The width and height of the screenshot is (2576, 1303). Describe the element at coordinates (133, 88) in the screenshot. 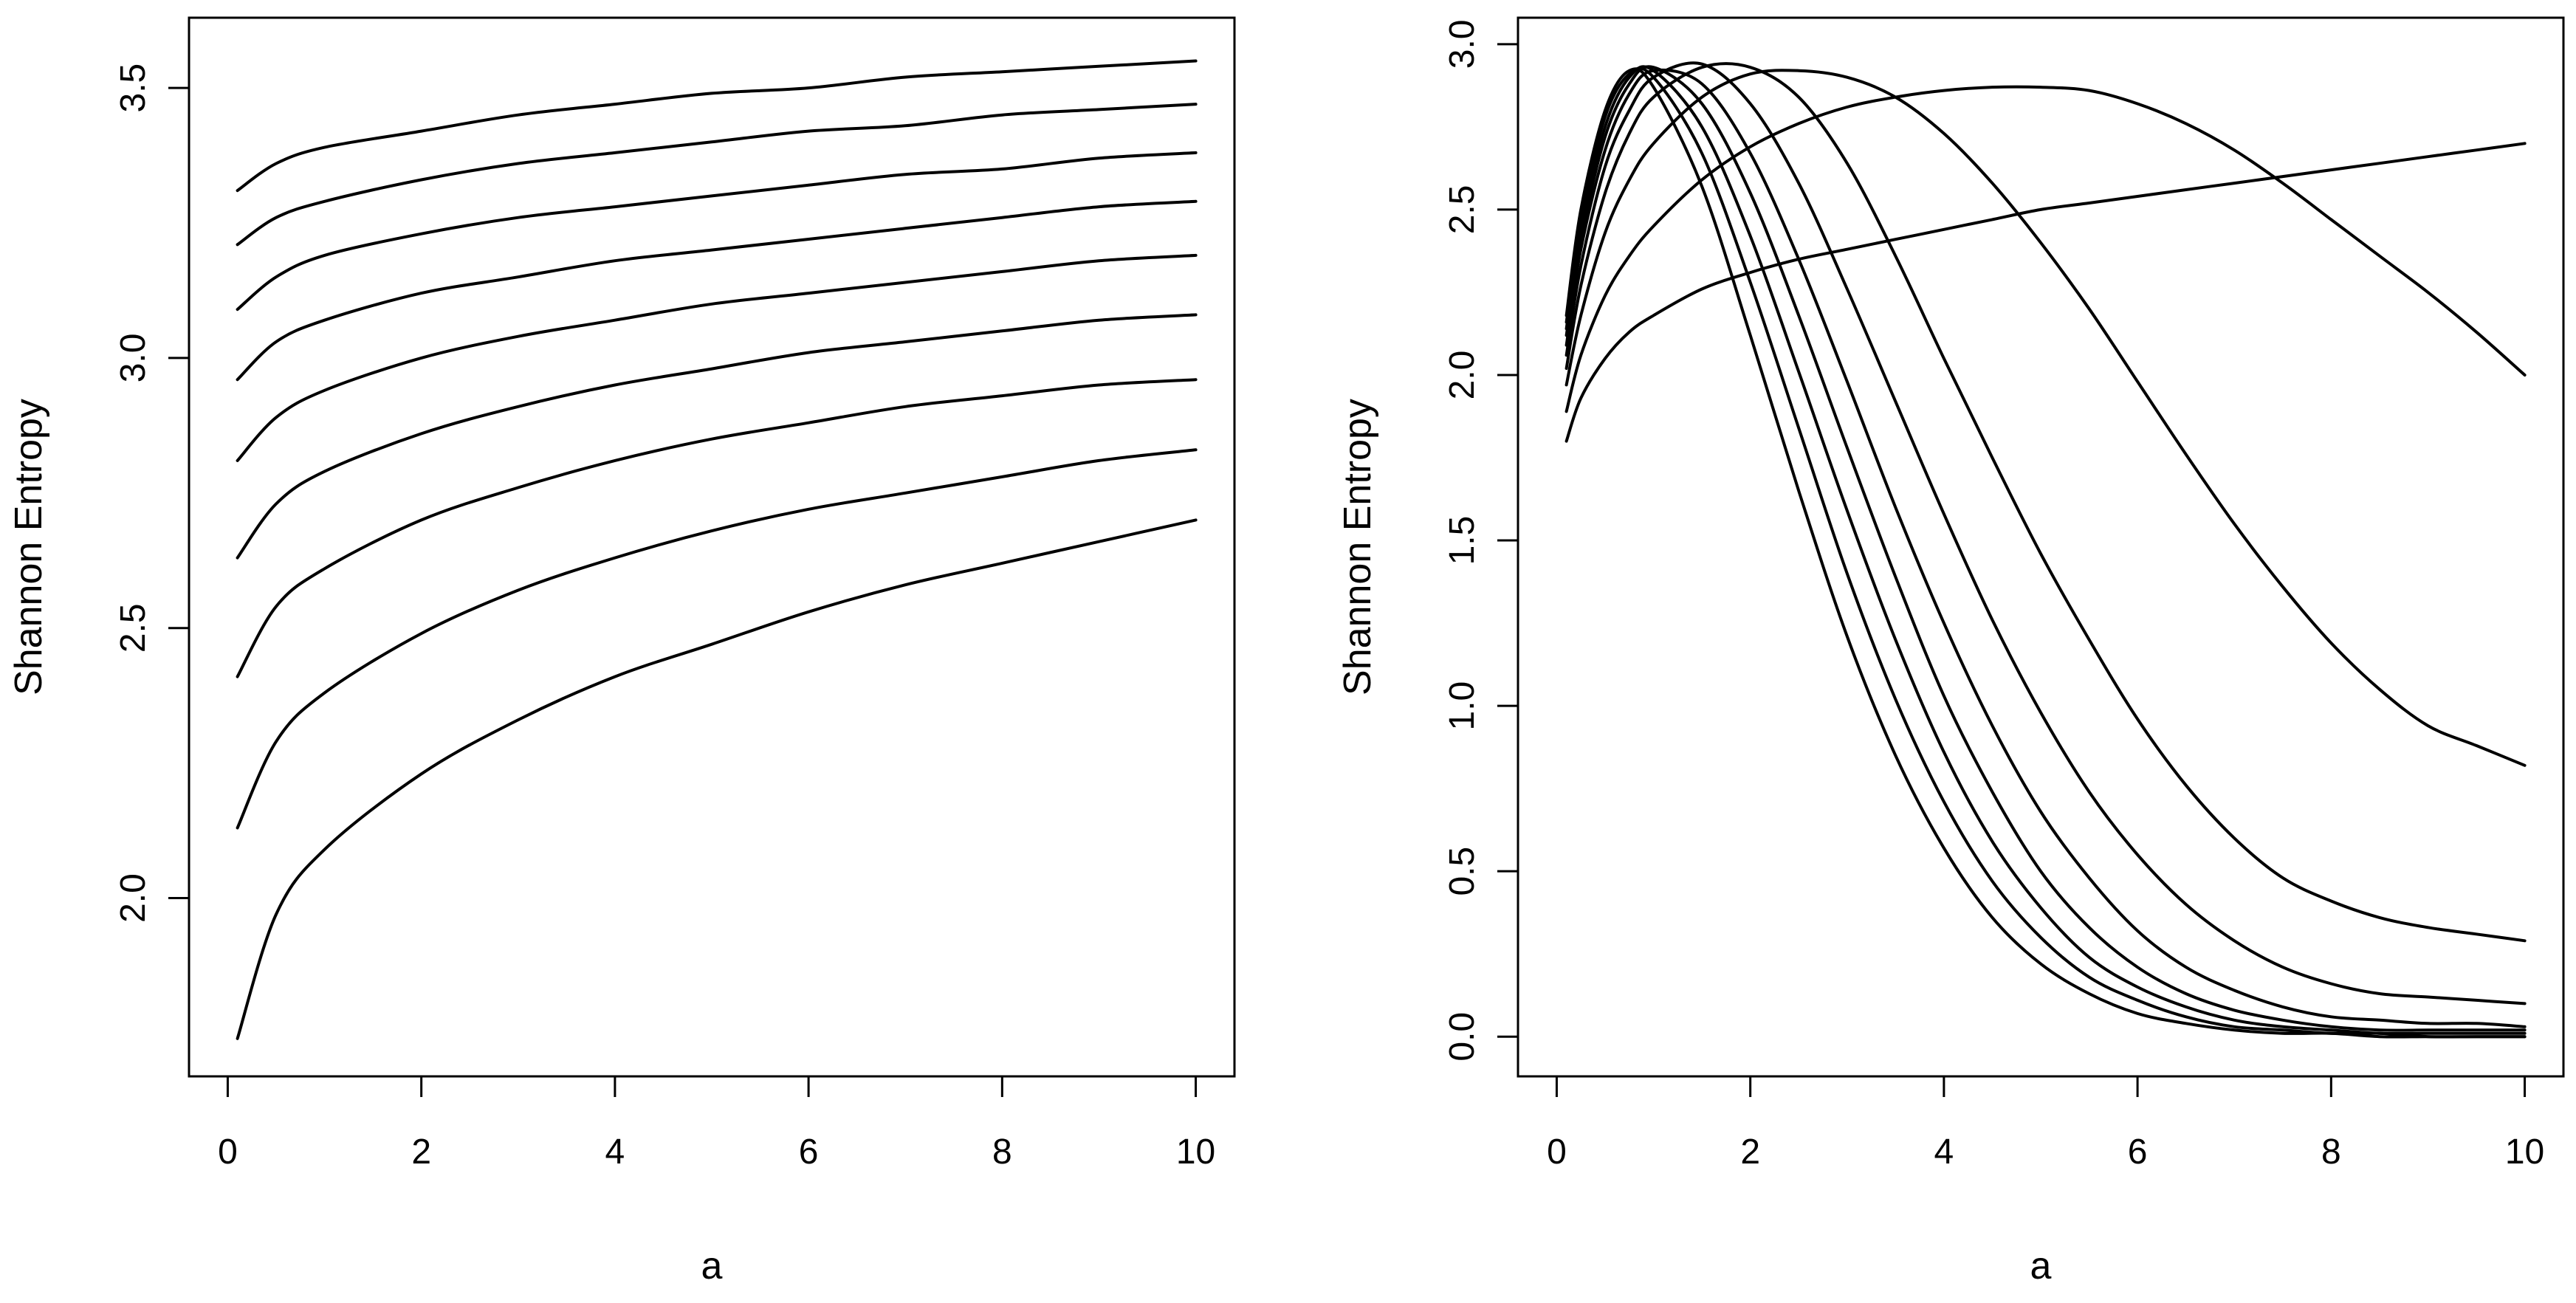

I see `y-tick-label: 3.5` at that location.